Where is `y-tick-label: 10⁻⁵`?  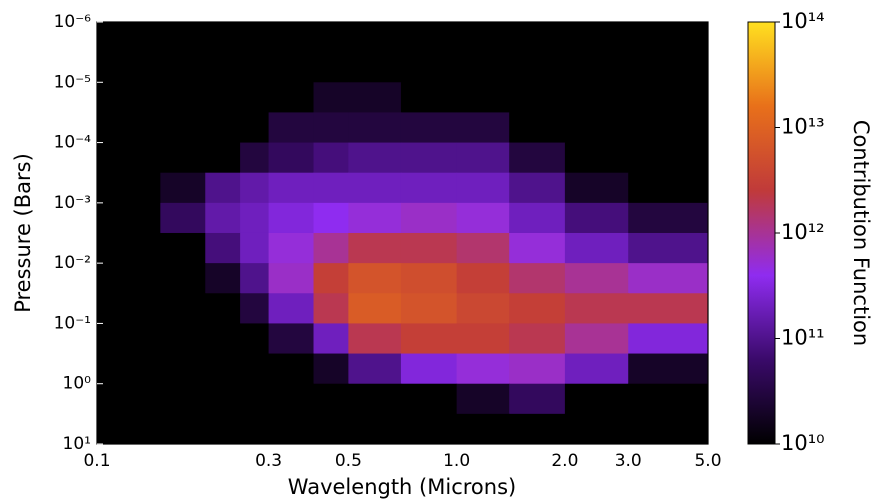 y-tick-label: 10⁻⁵ is located at coordinates (72, 82).